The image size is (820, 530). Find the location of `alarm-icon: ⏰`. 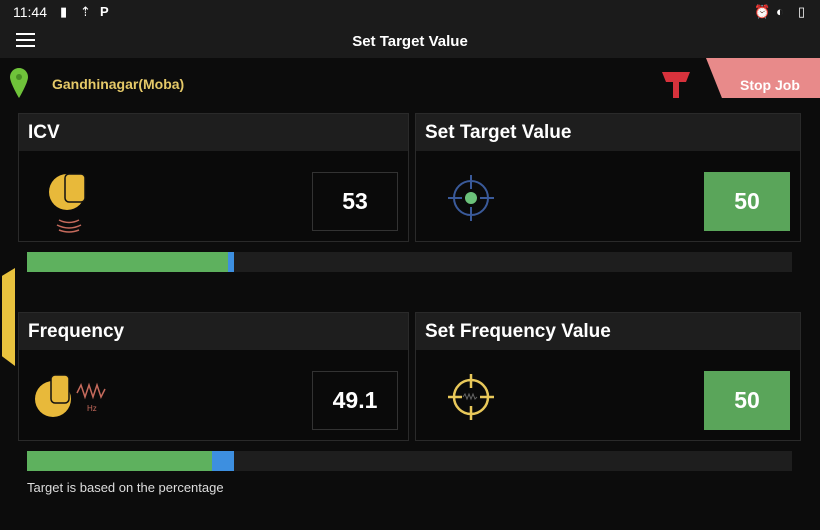

alarm-icon: ⏰ is located at coordinates (762, 11).